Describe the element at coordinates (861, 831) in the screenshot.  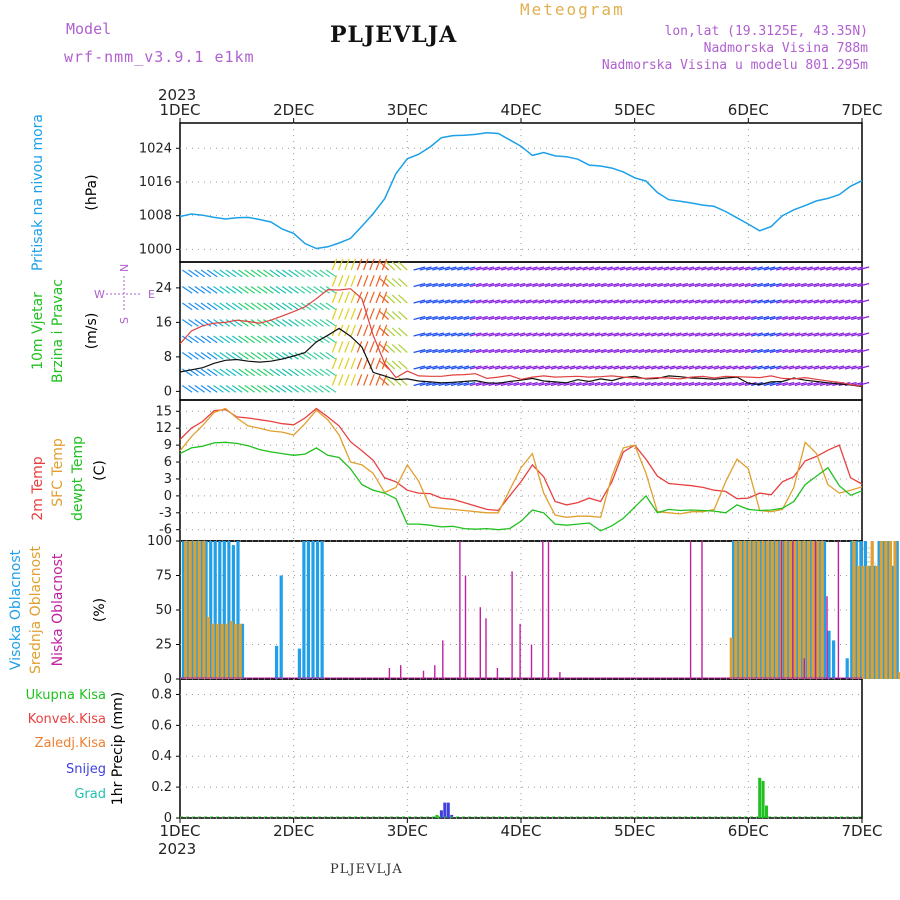
I see `x-label-bottom: 7DEC` at that location.